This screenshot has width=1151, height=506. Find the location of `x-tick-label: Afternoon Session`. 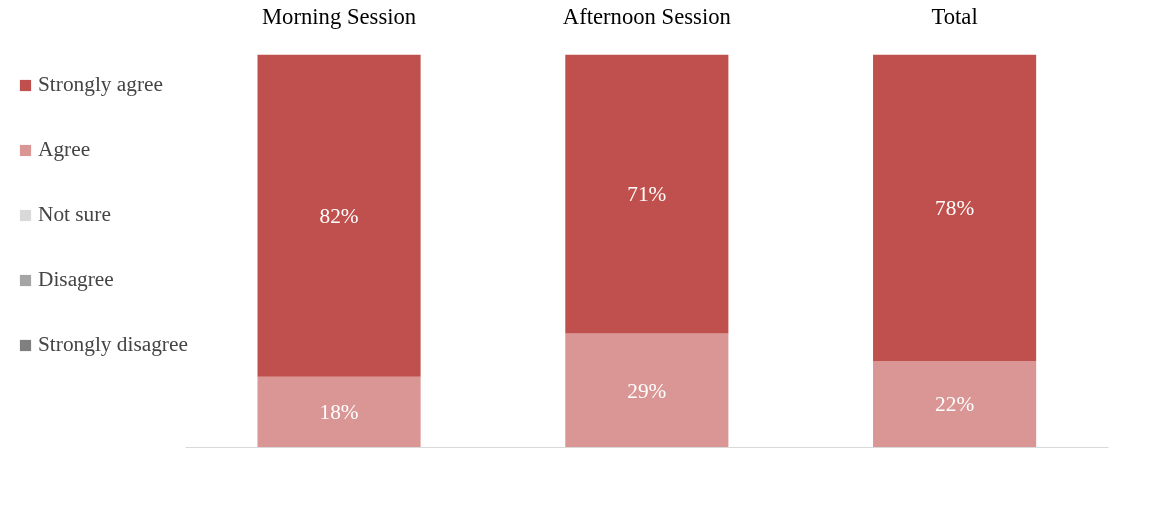

x-tick-label: Afternoon Session is located at coordinates (646, 16).